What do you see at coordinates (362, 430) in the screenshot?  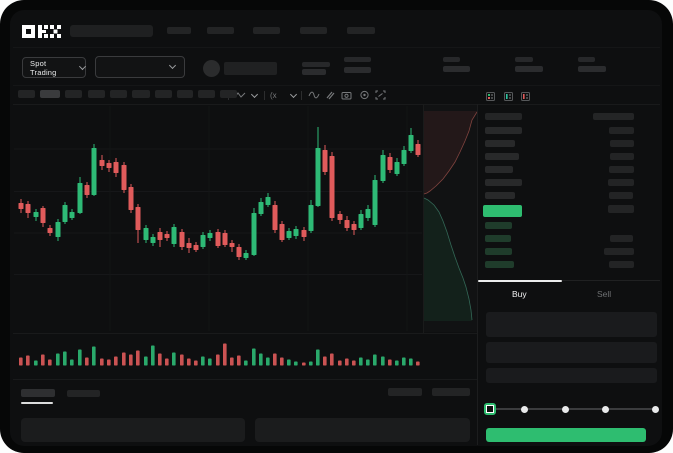 I see `order-history-row` at bounding box center [362, 430].